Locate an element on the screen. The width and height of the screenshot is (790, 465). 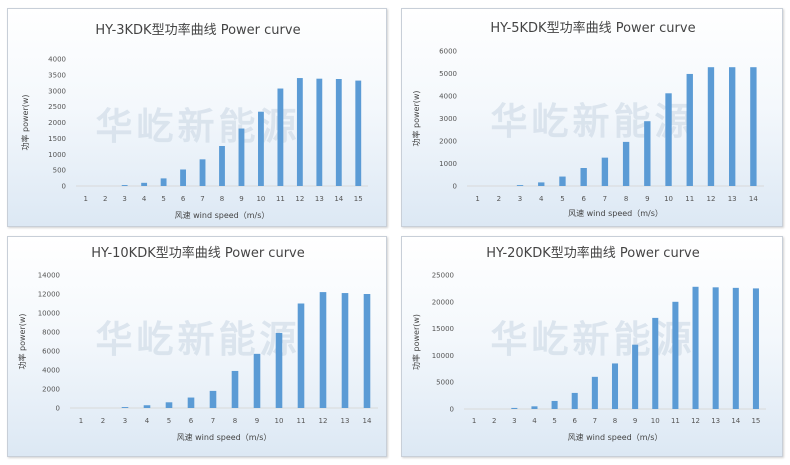
y-tick-label: 3000 is located at coordinates (57, 91).